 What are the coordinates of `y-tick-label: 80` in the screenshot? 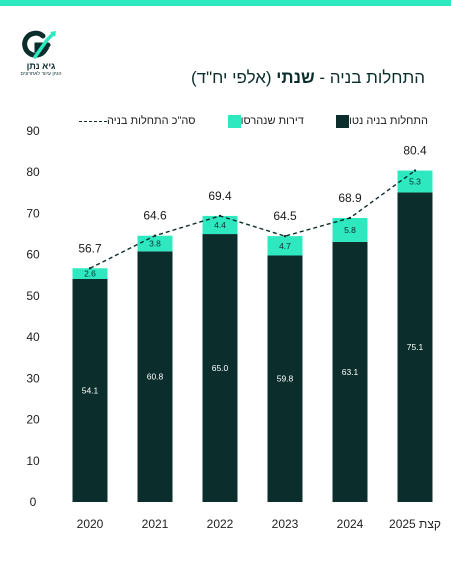 It's located at (33, 172).